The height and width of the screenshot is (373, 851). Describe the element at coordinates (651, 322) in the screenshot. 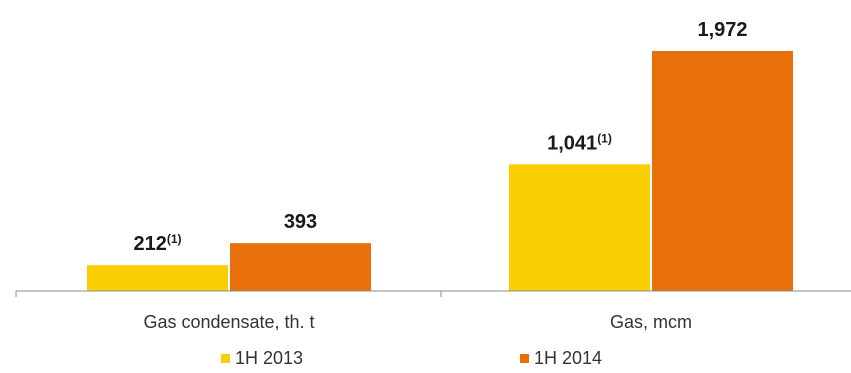

I see `category-label: Gas, mcm` at that location.